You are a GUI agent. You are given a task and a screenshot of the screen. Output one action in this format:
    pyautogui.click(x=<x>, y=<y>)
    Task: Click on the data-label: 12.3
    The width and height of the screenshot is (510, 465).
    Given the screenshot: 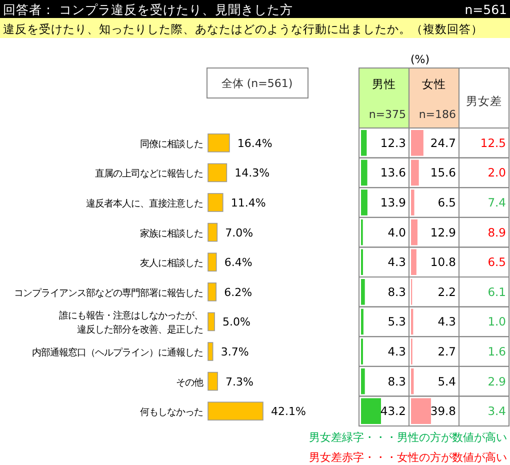 What is the action you would take?
    pyautogui.click(x=393, y=143)
    